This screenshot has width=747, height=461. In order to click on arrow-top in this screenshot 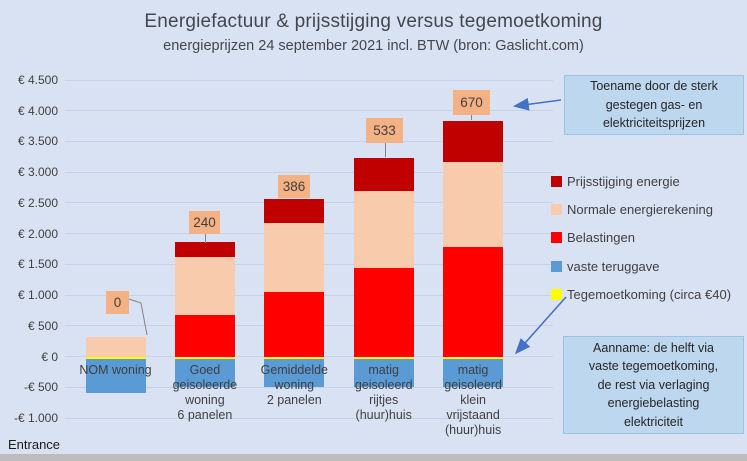, I will do `click(537, 104)`.